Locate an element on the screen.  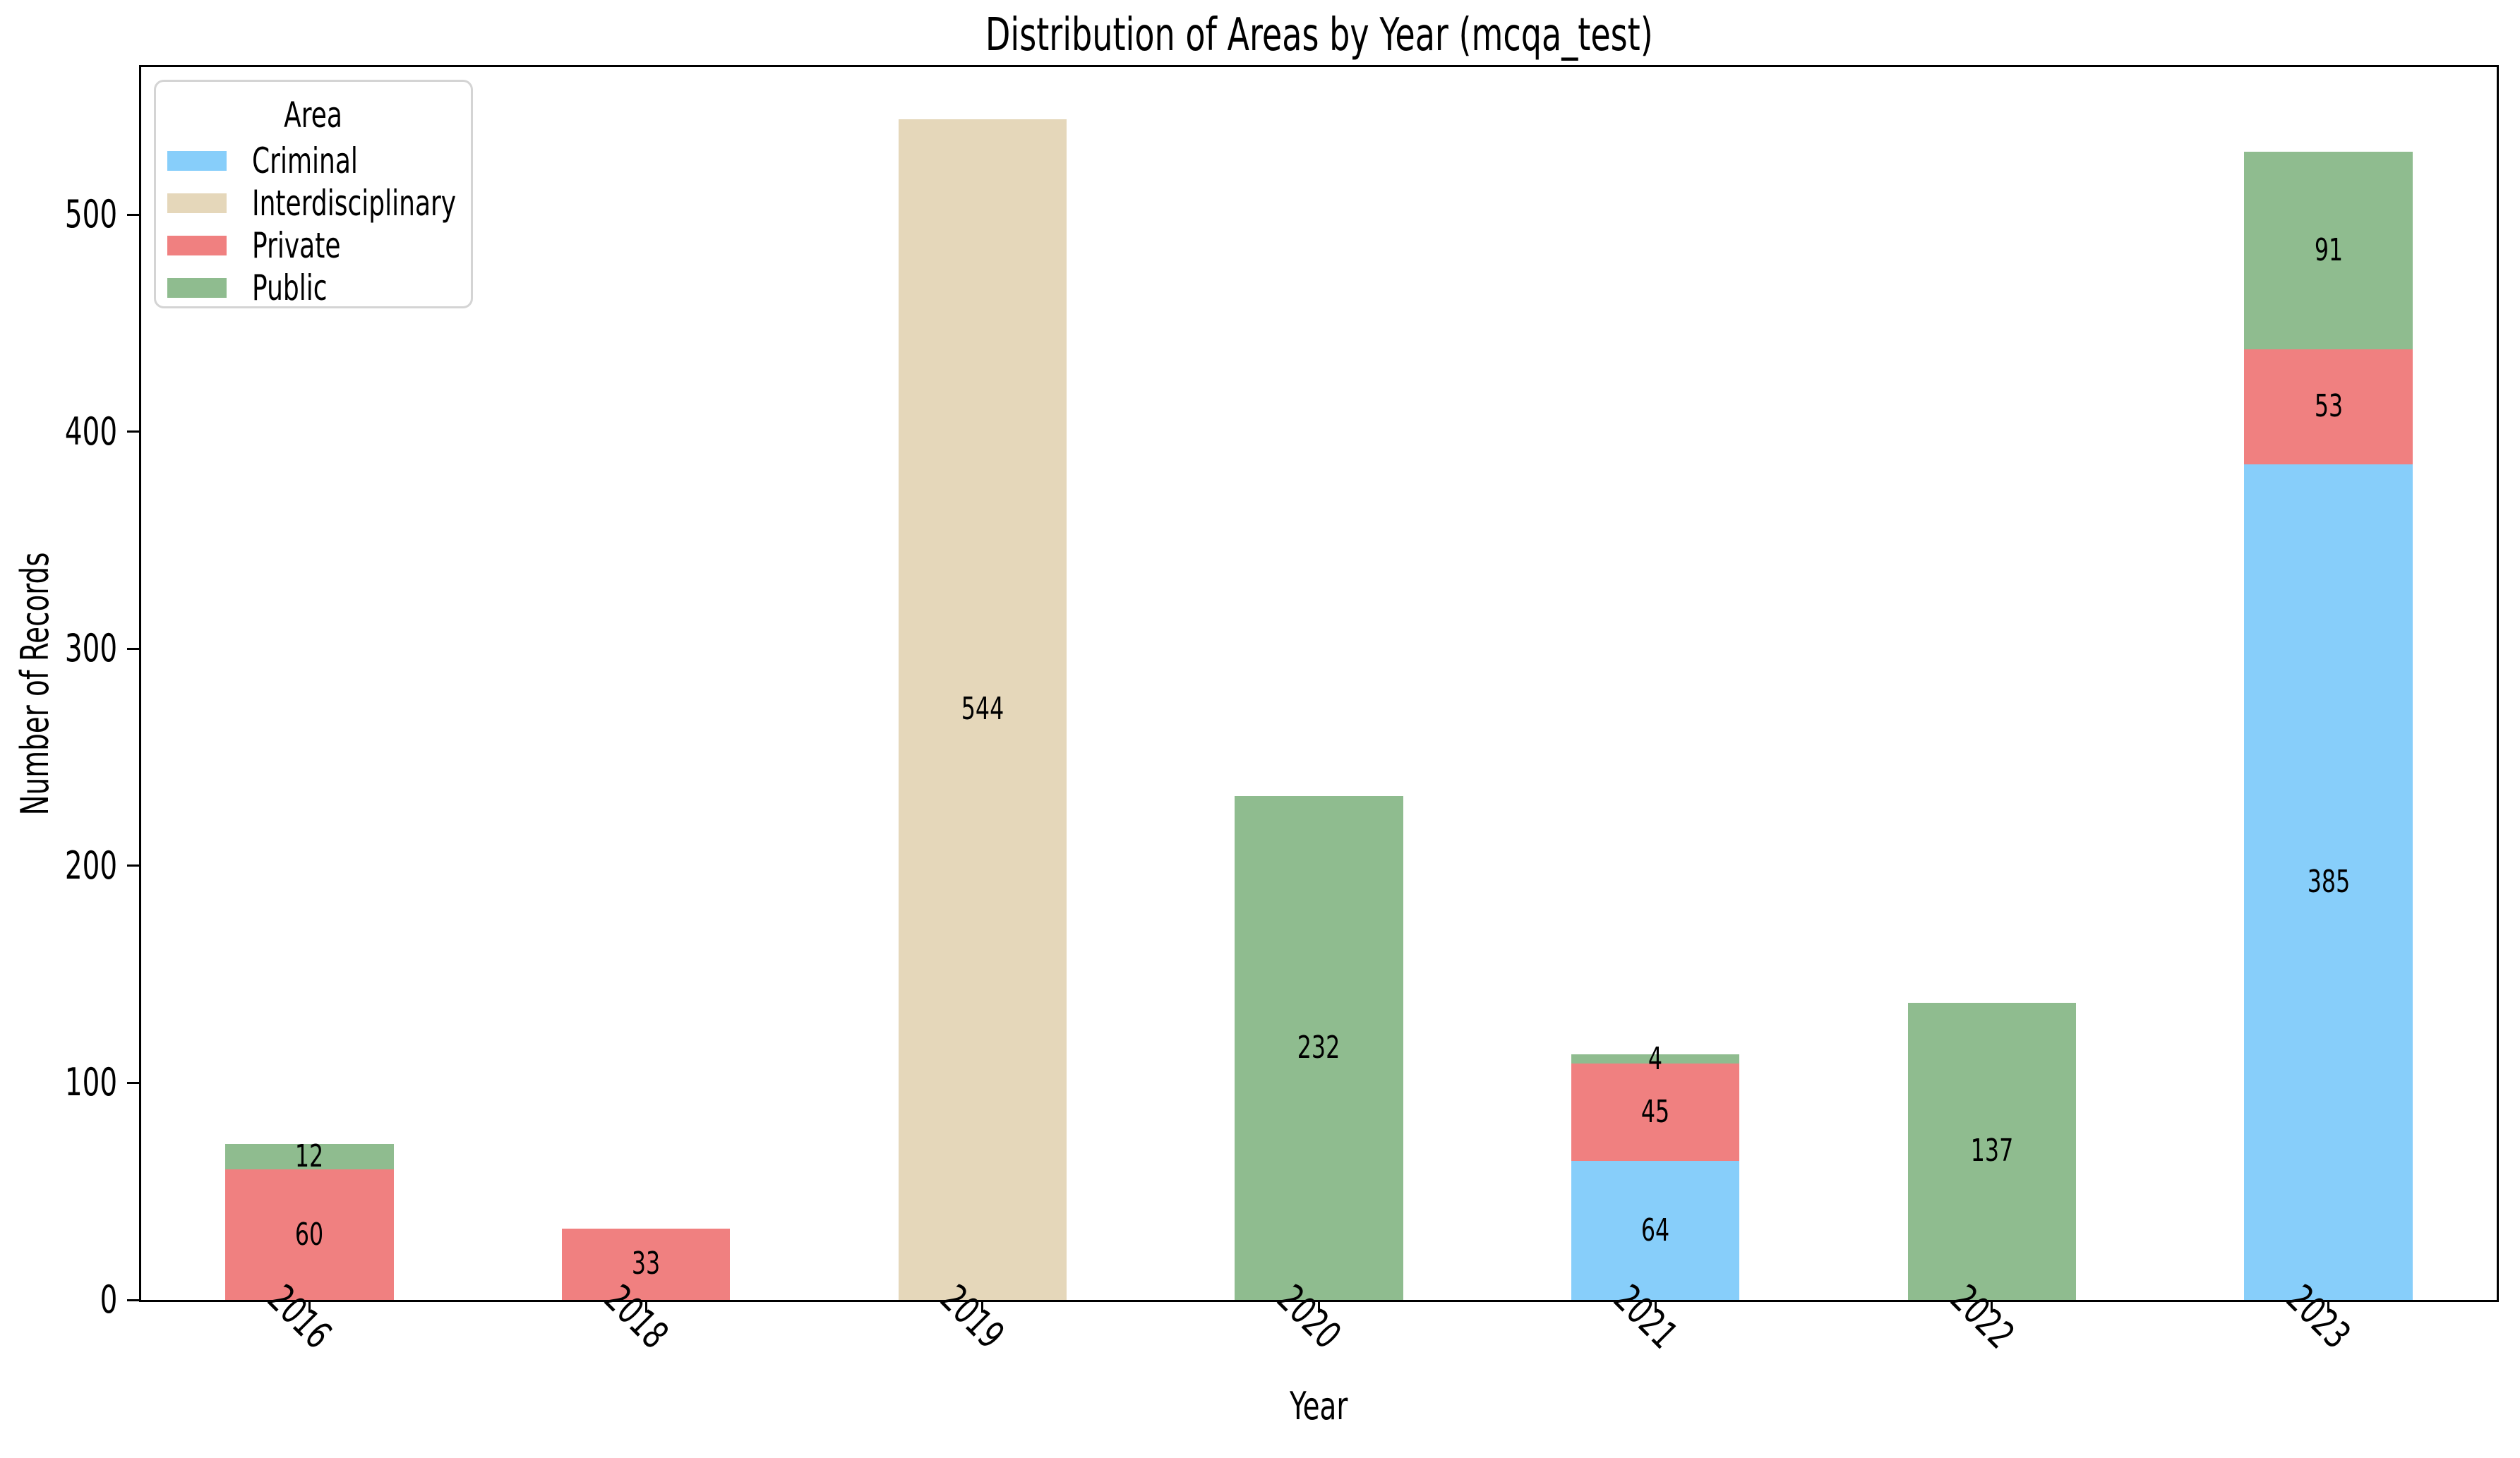
x-tick-mark-2018 is located at coordinates (646, 1307).